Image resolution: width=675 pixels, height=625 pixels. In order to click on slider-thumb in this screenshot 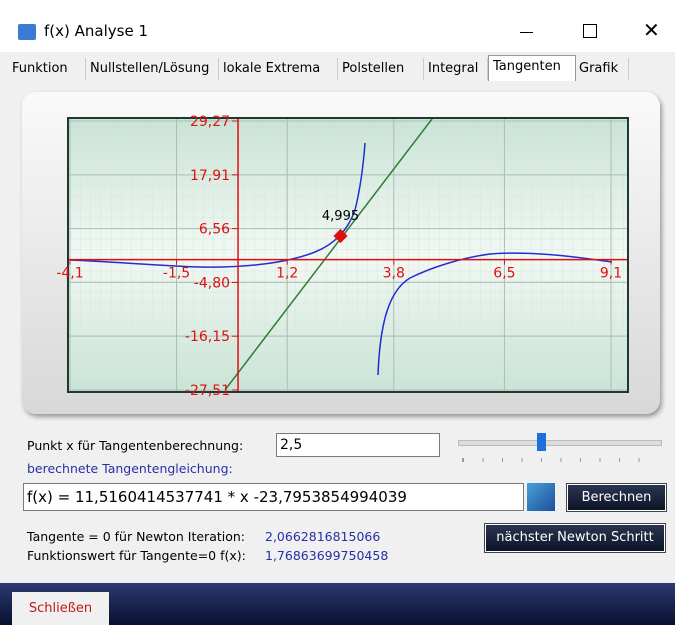, I will do `click(541, 442)`.